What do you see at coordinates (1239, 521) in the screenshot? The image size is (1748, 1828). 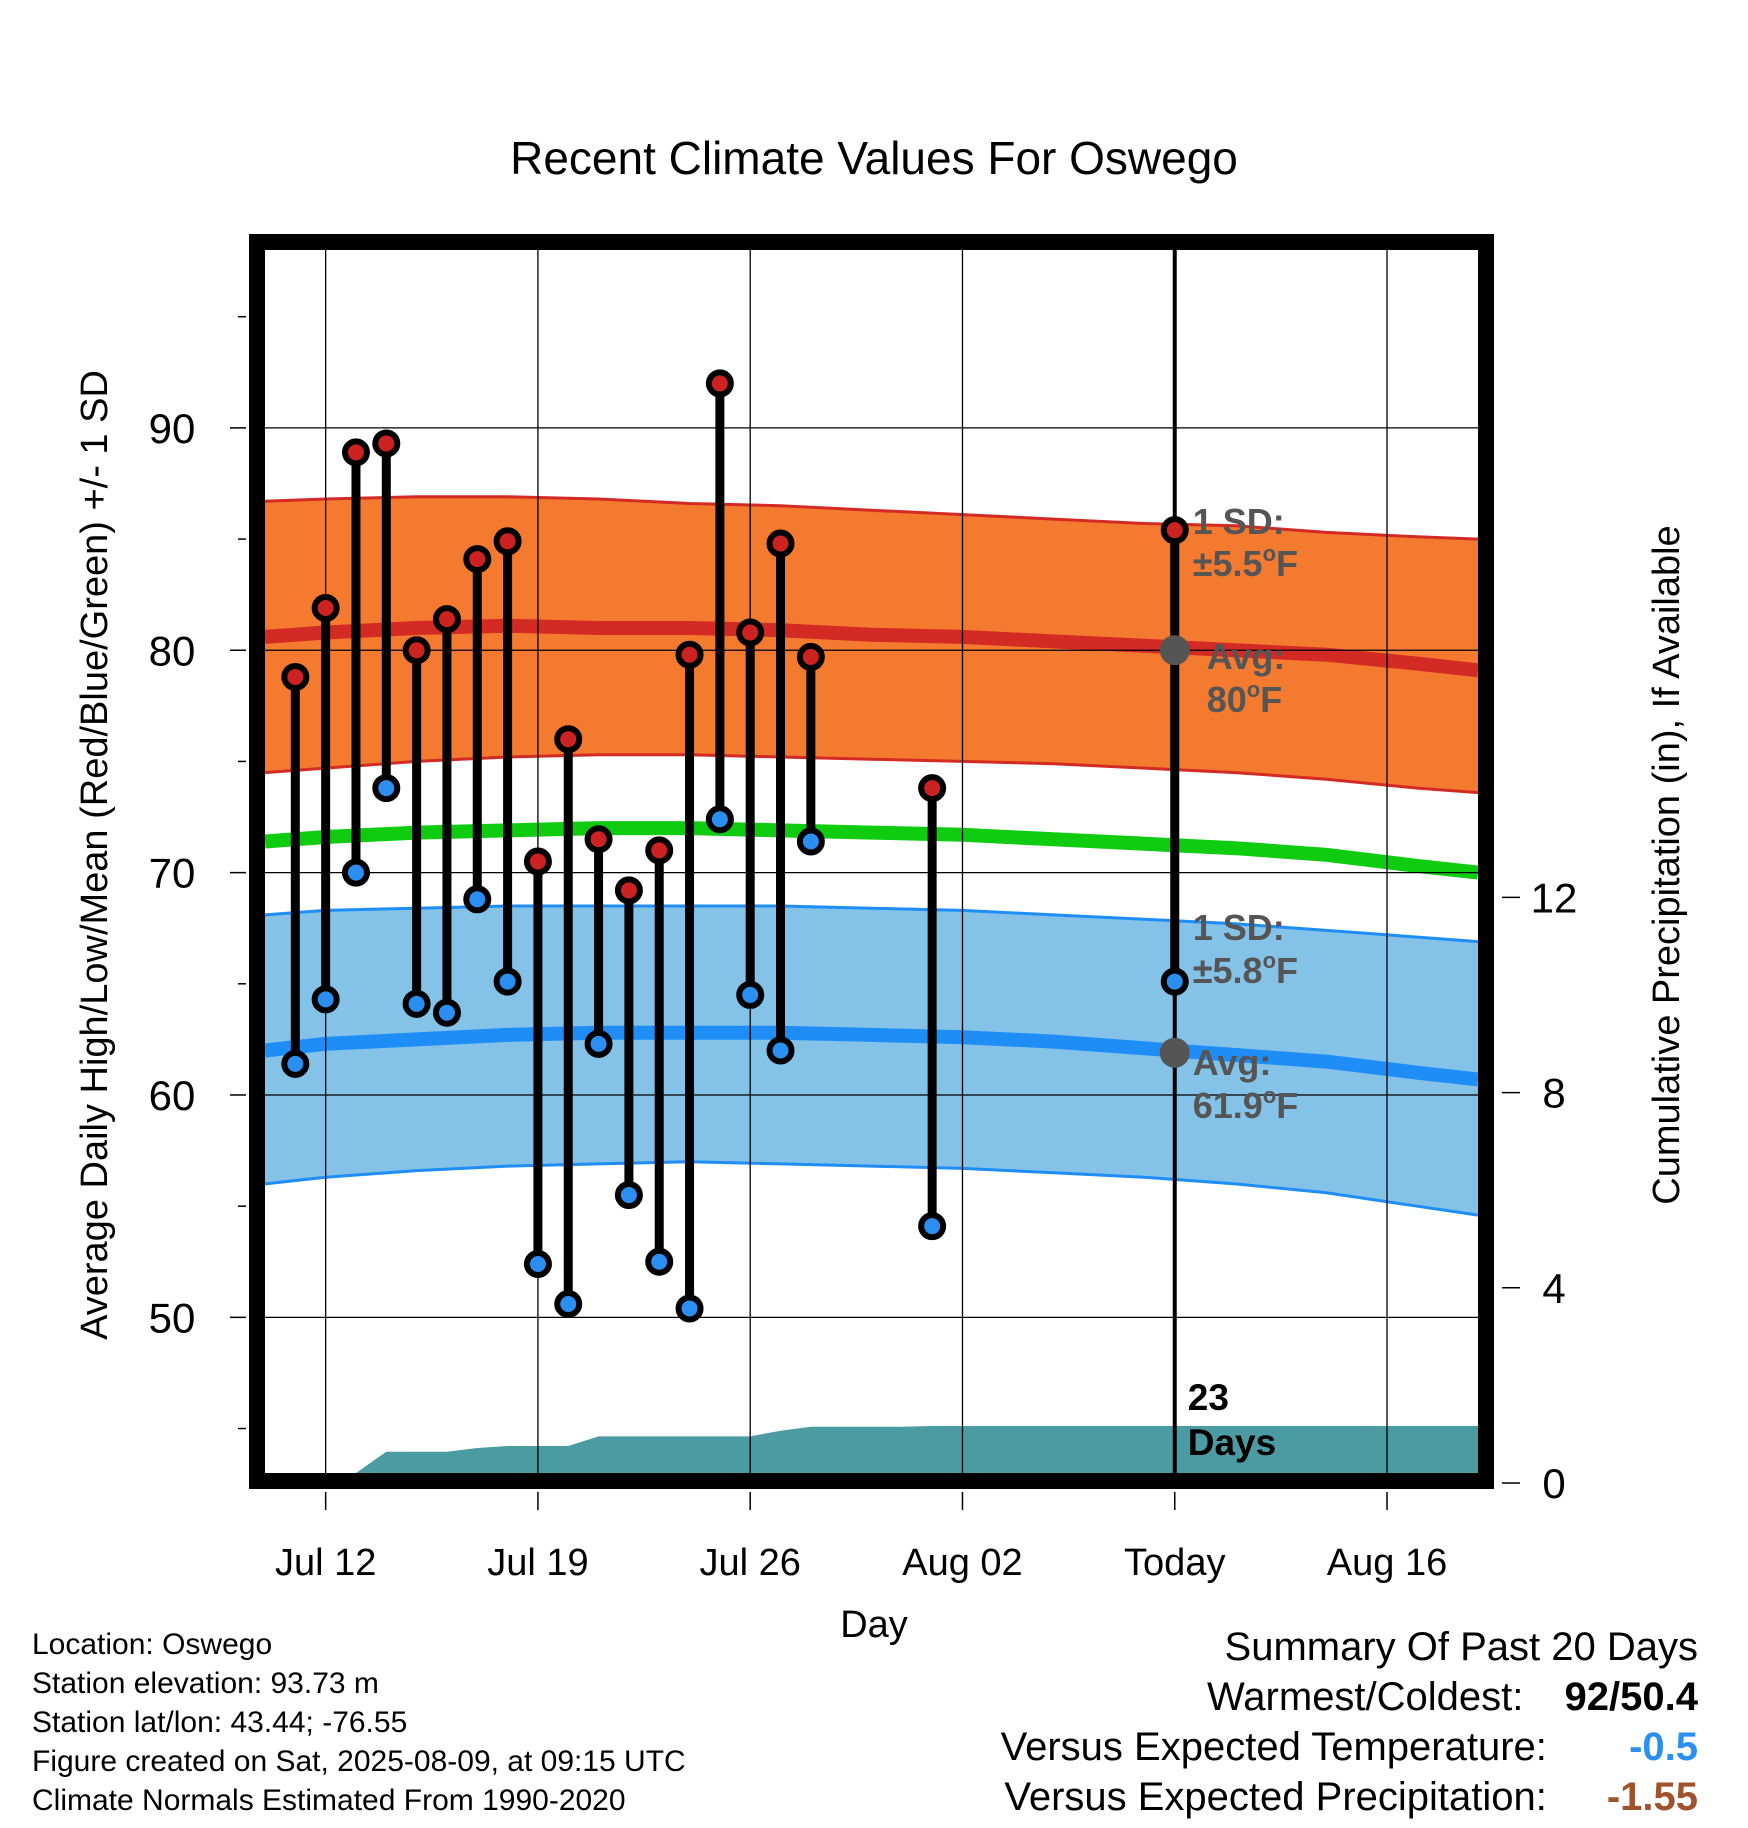 I see `high-sd-label: 1 SD:` at bounding box center [1239, 521].